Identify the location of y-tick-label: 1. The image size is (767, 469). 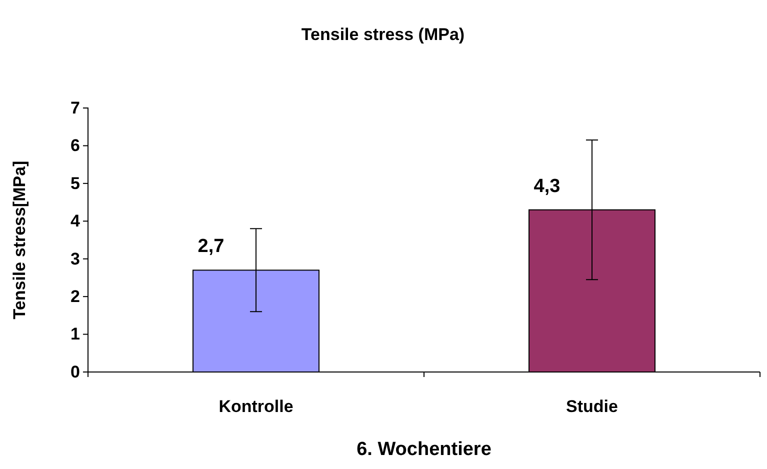
(75, 334).